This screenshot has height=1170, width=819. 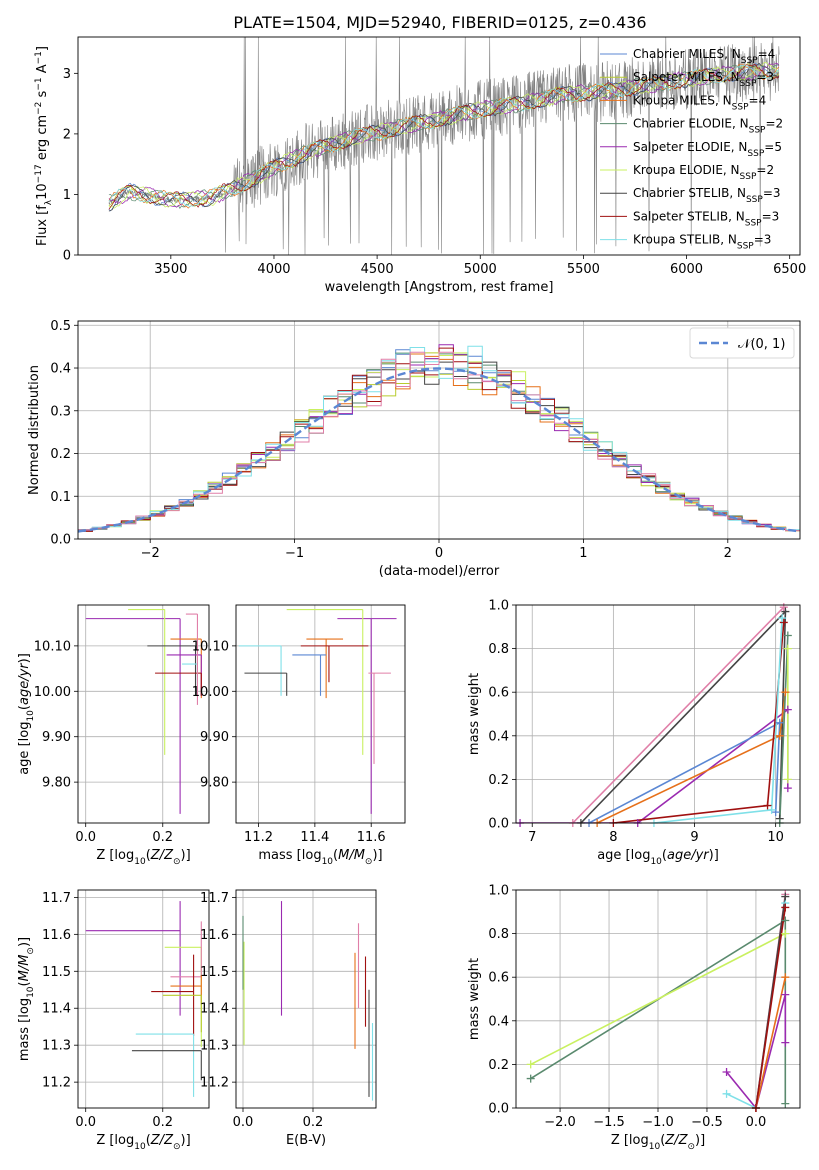 I want to click on y-tick-label: 11.5, so click(x=214, y=972).